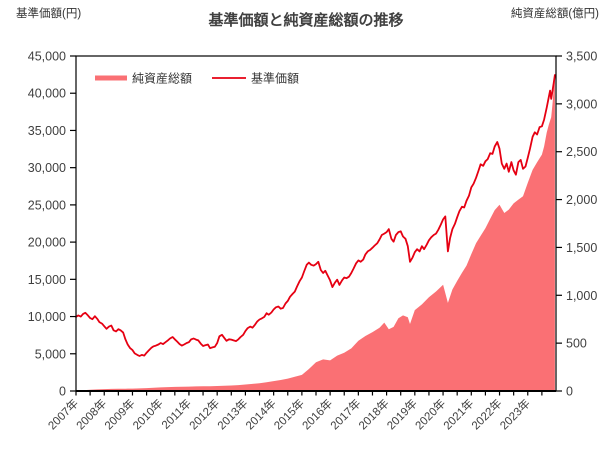  Describe the element at coordinates (148, 414) in the screenshot. I see `x-axis-year-label: 2010年` at that location.